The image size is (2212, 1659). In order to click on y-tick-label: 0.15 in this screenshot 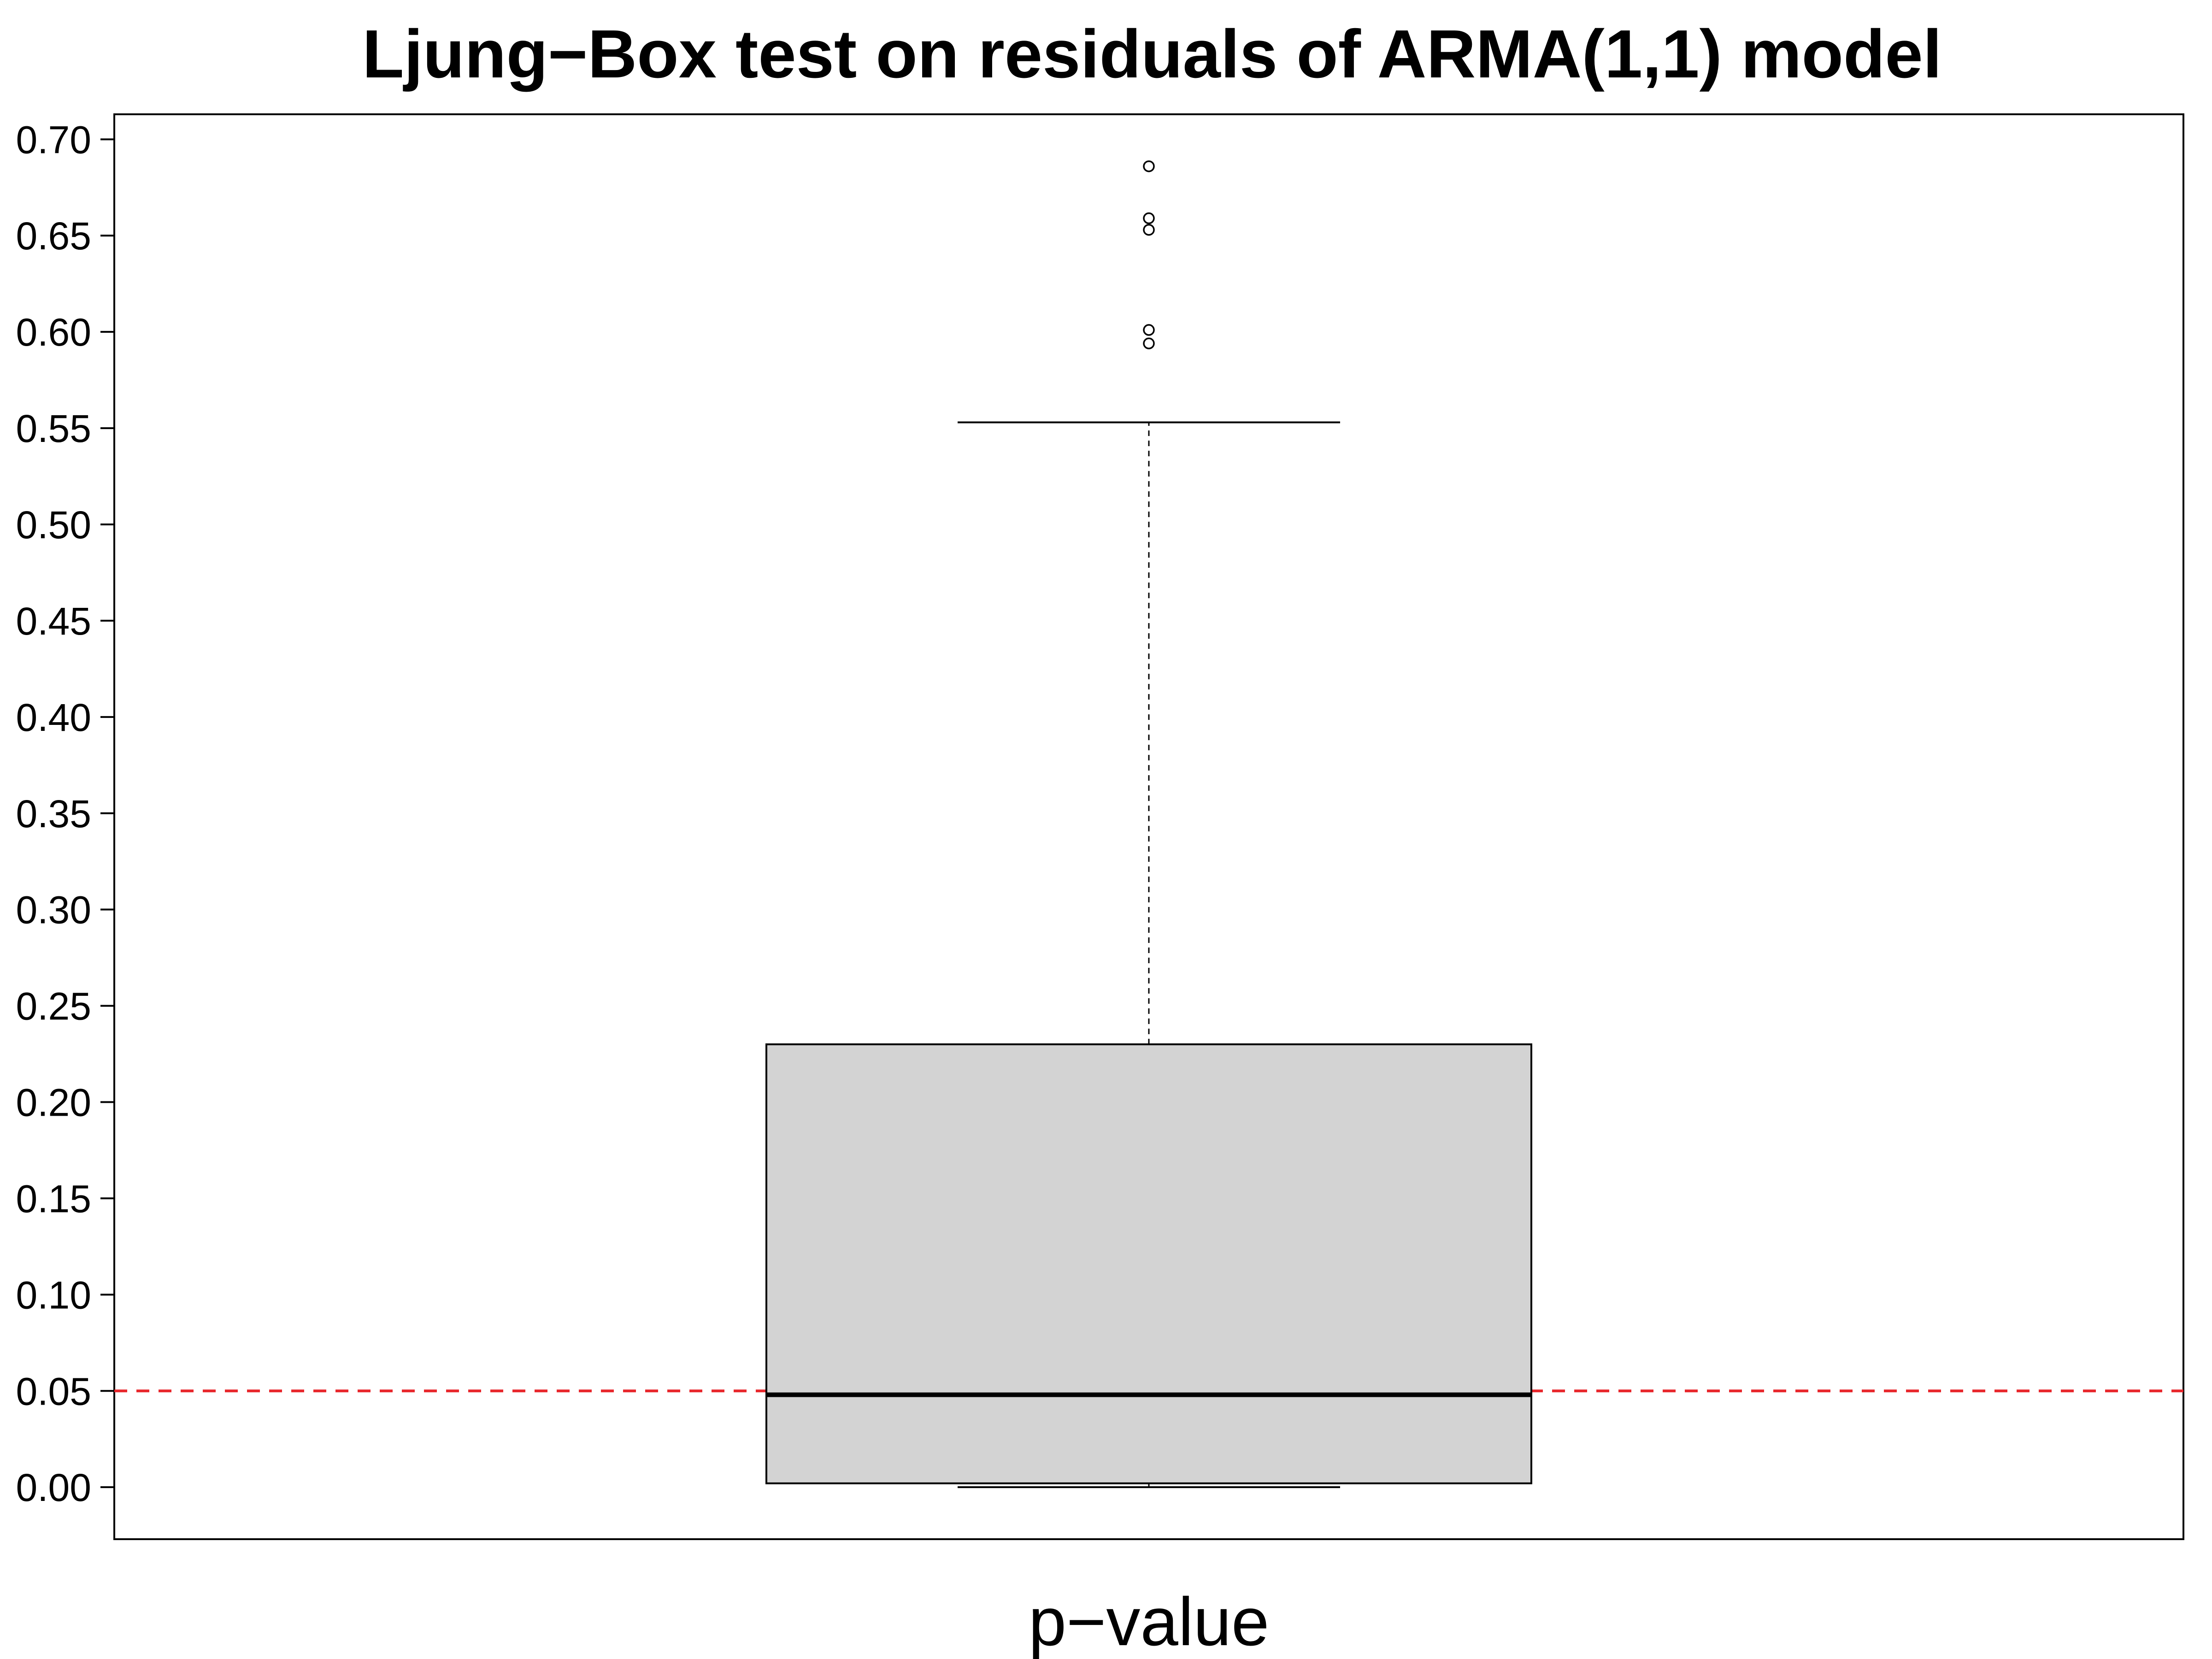, I will do `click(54, 1198)`.